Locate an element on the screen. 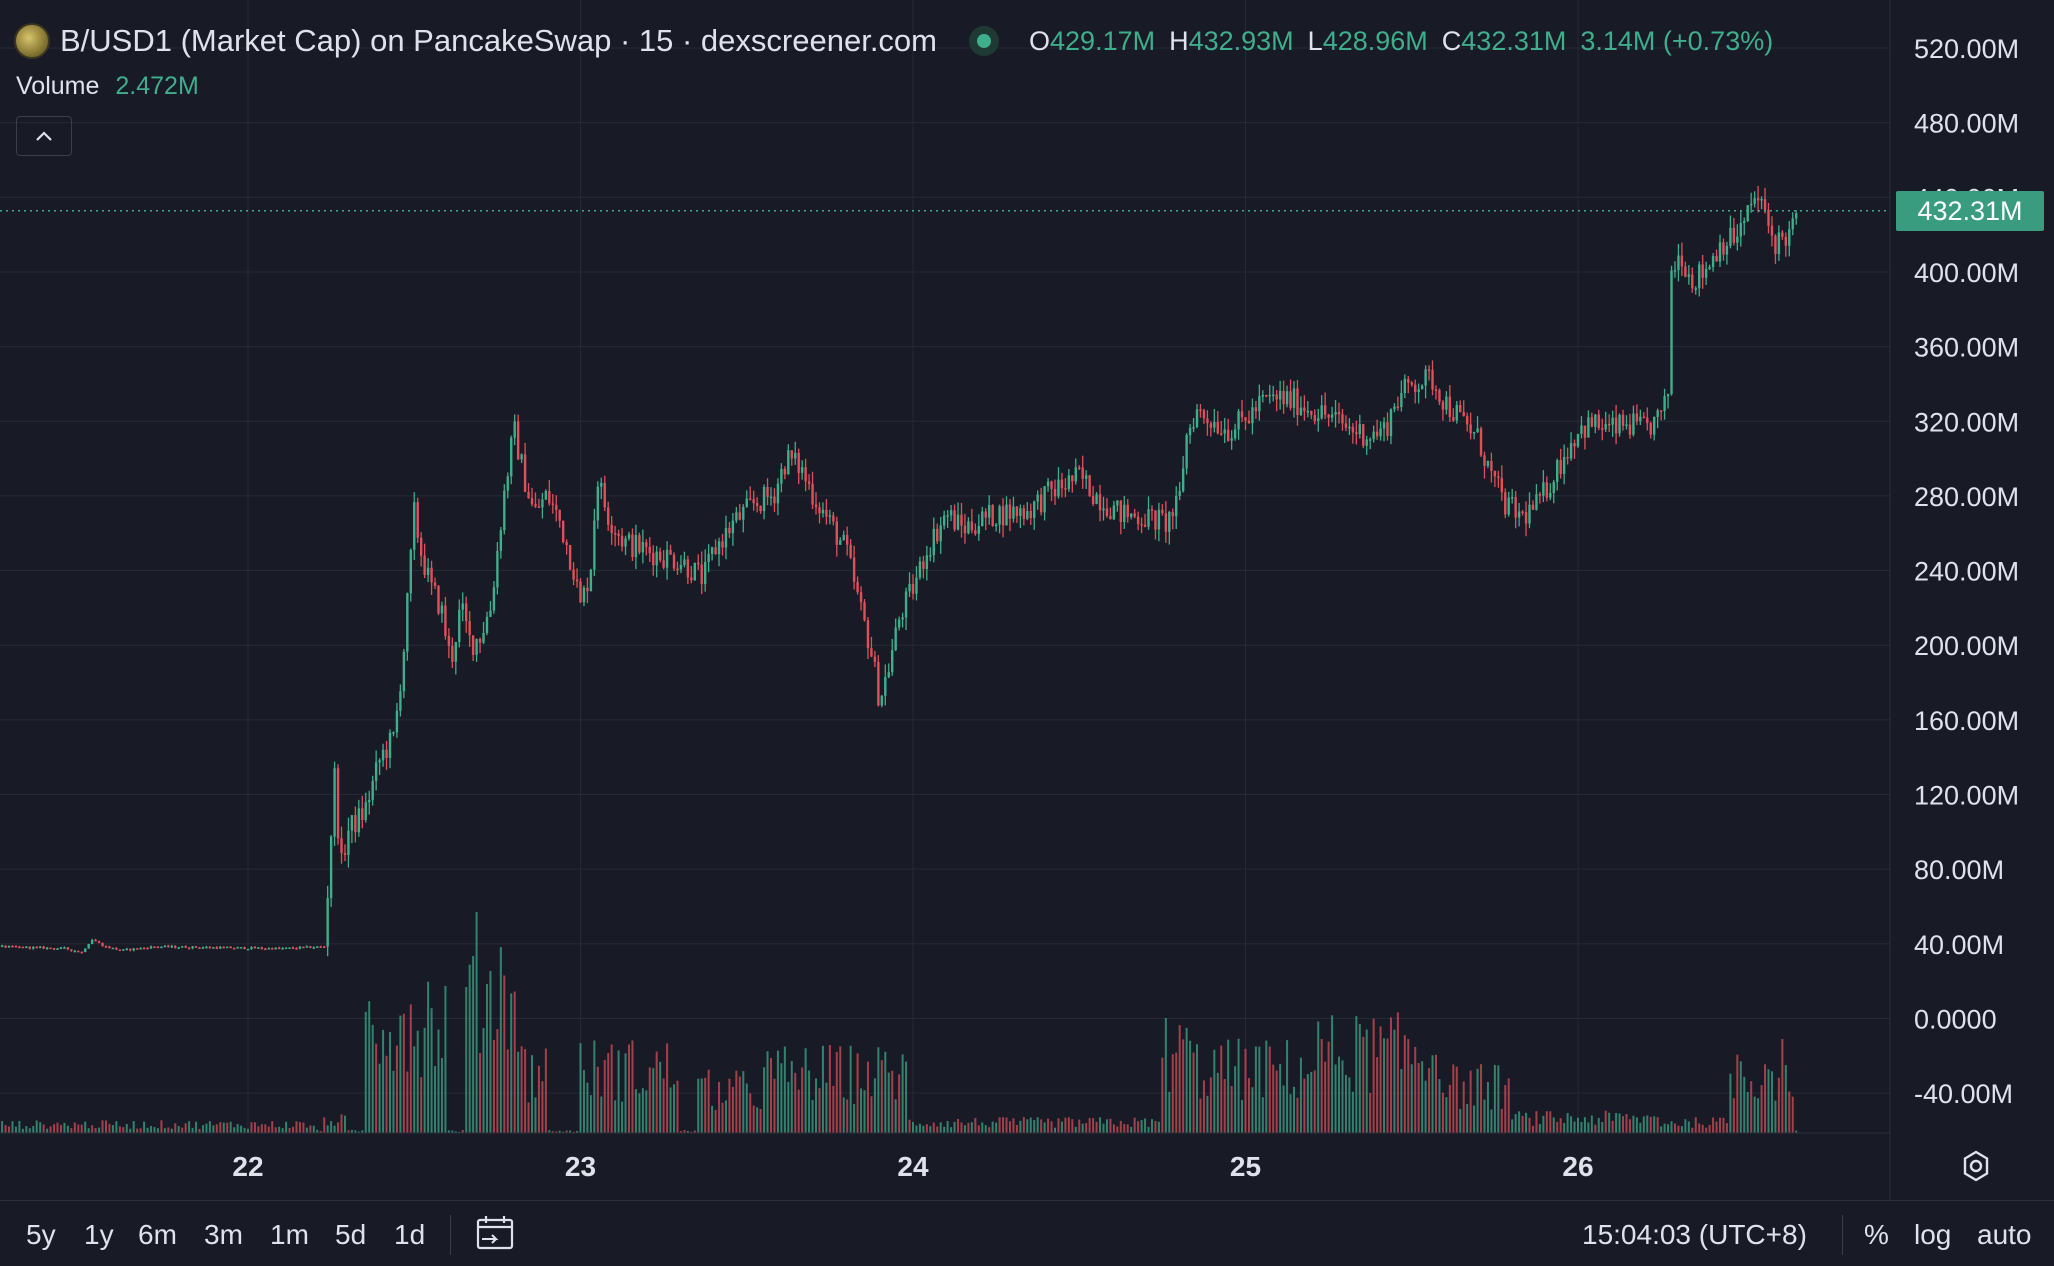 This screenshot has width=2054, height=1266. log-toggle: log is located at coordinates (1933, 1234).